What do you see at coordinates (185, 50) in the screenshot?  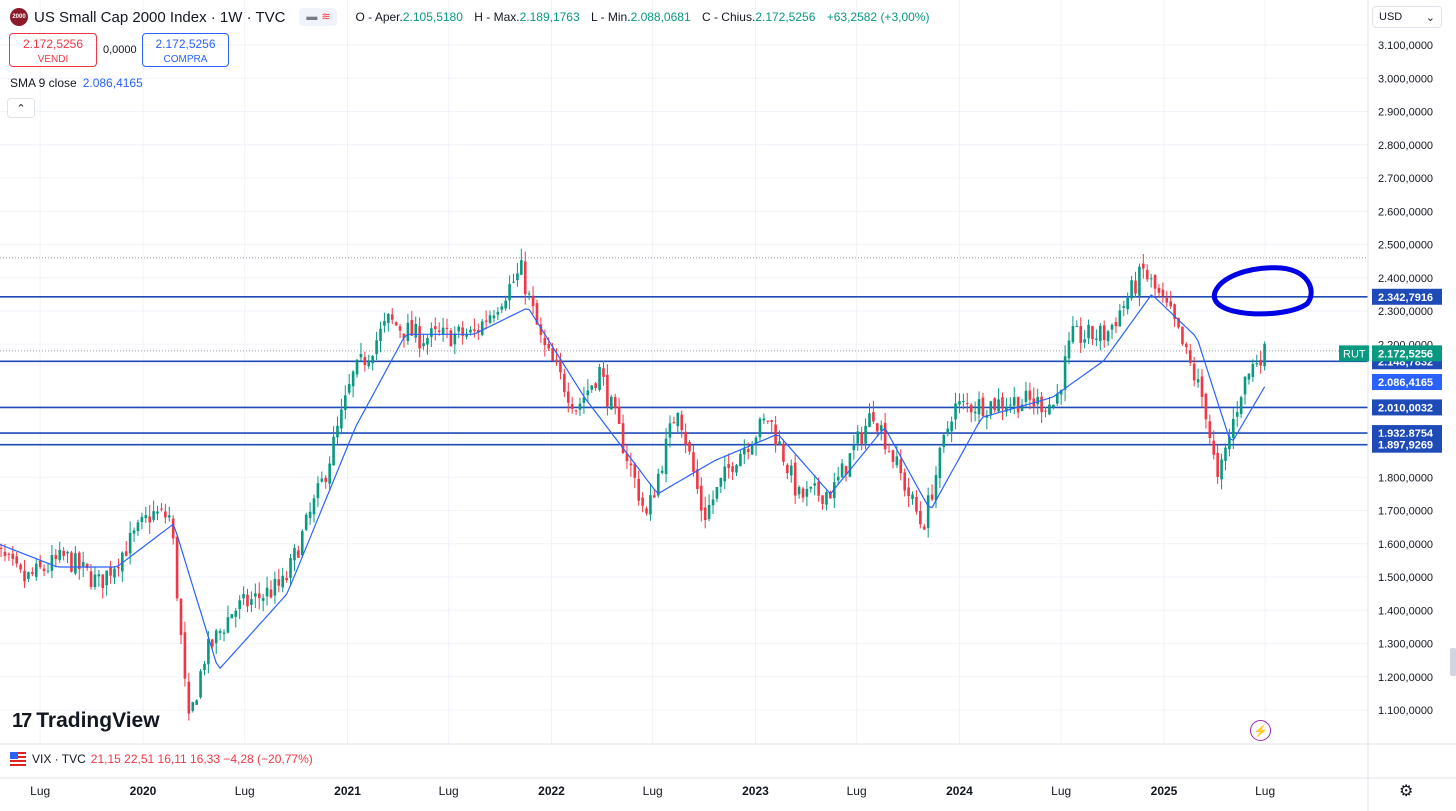 I see `buy-button: 2.172,5256 COMPRA` at bounding box center [185, 50].